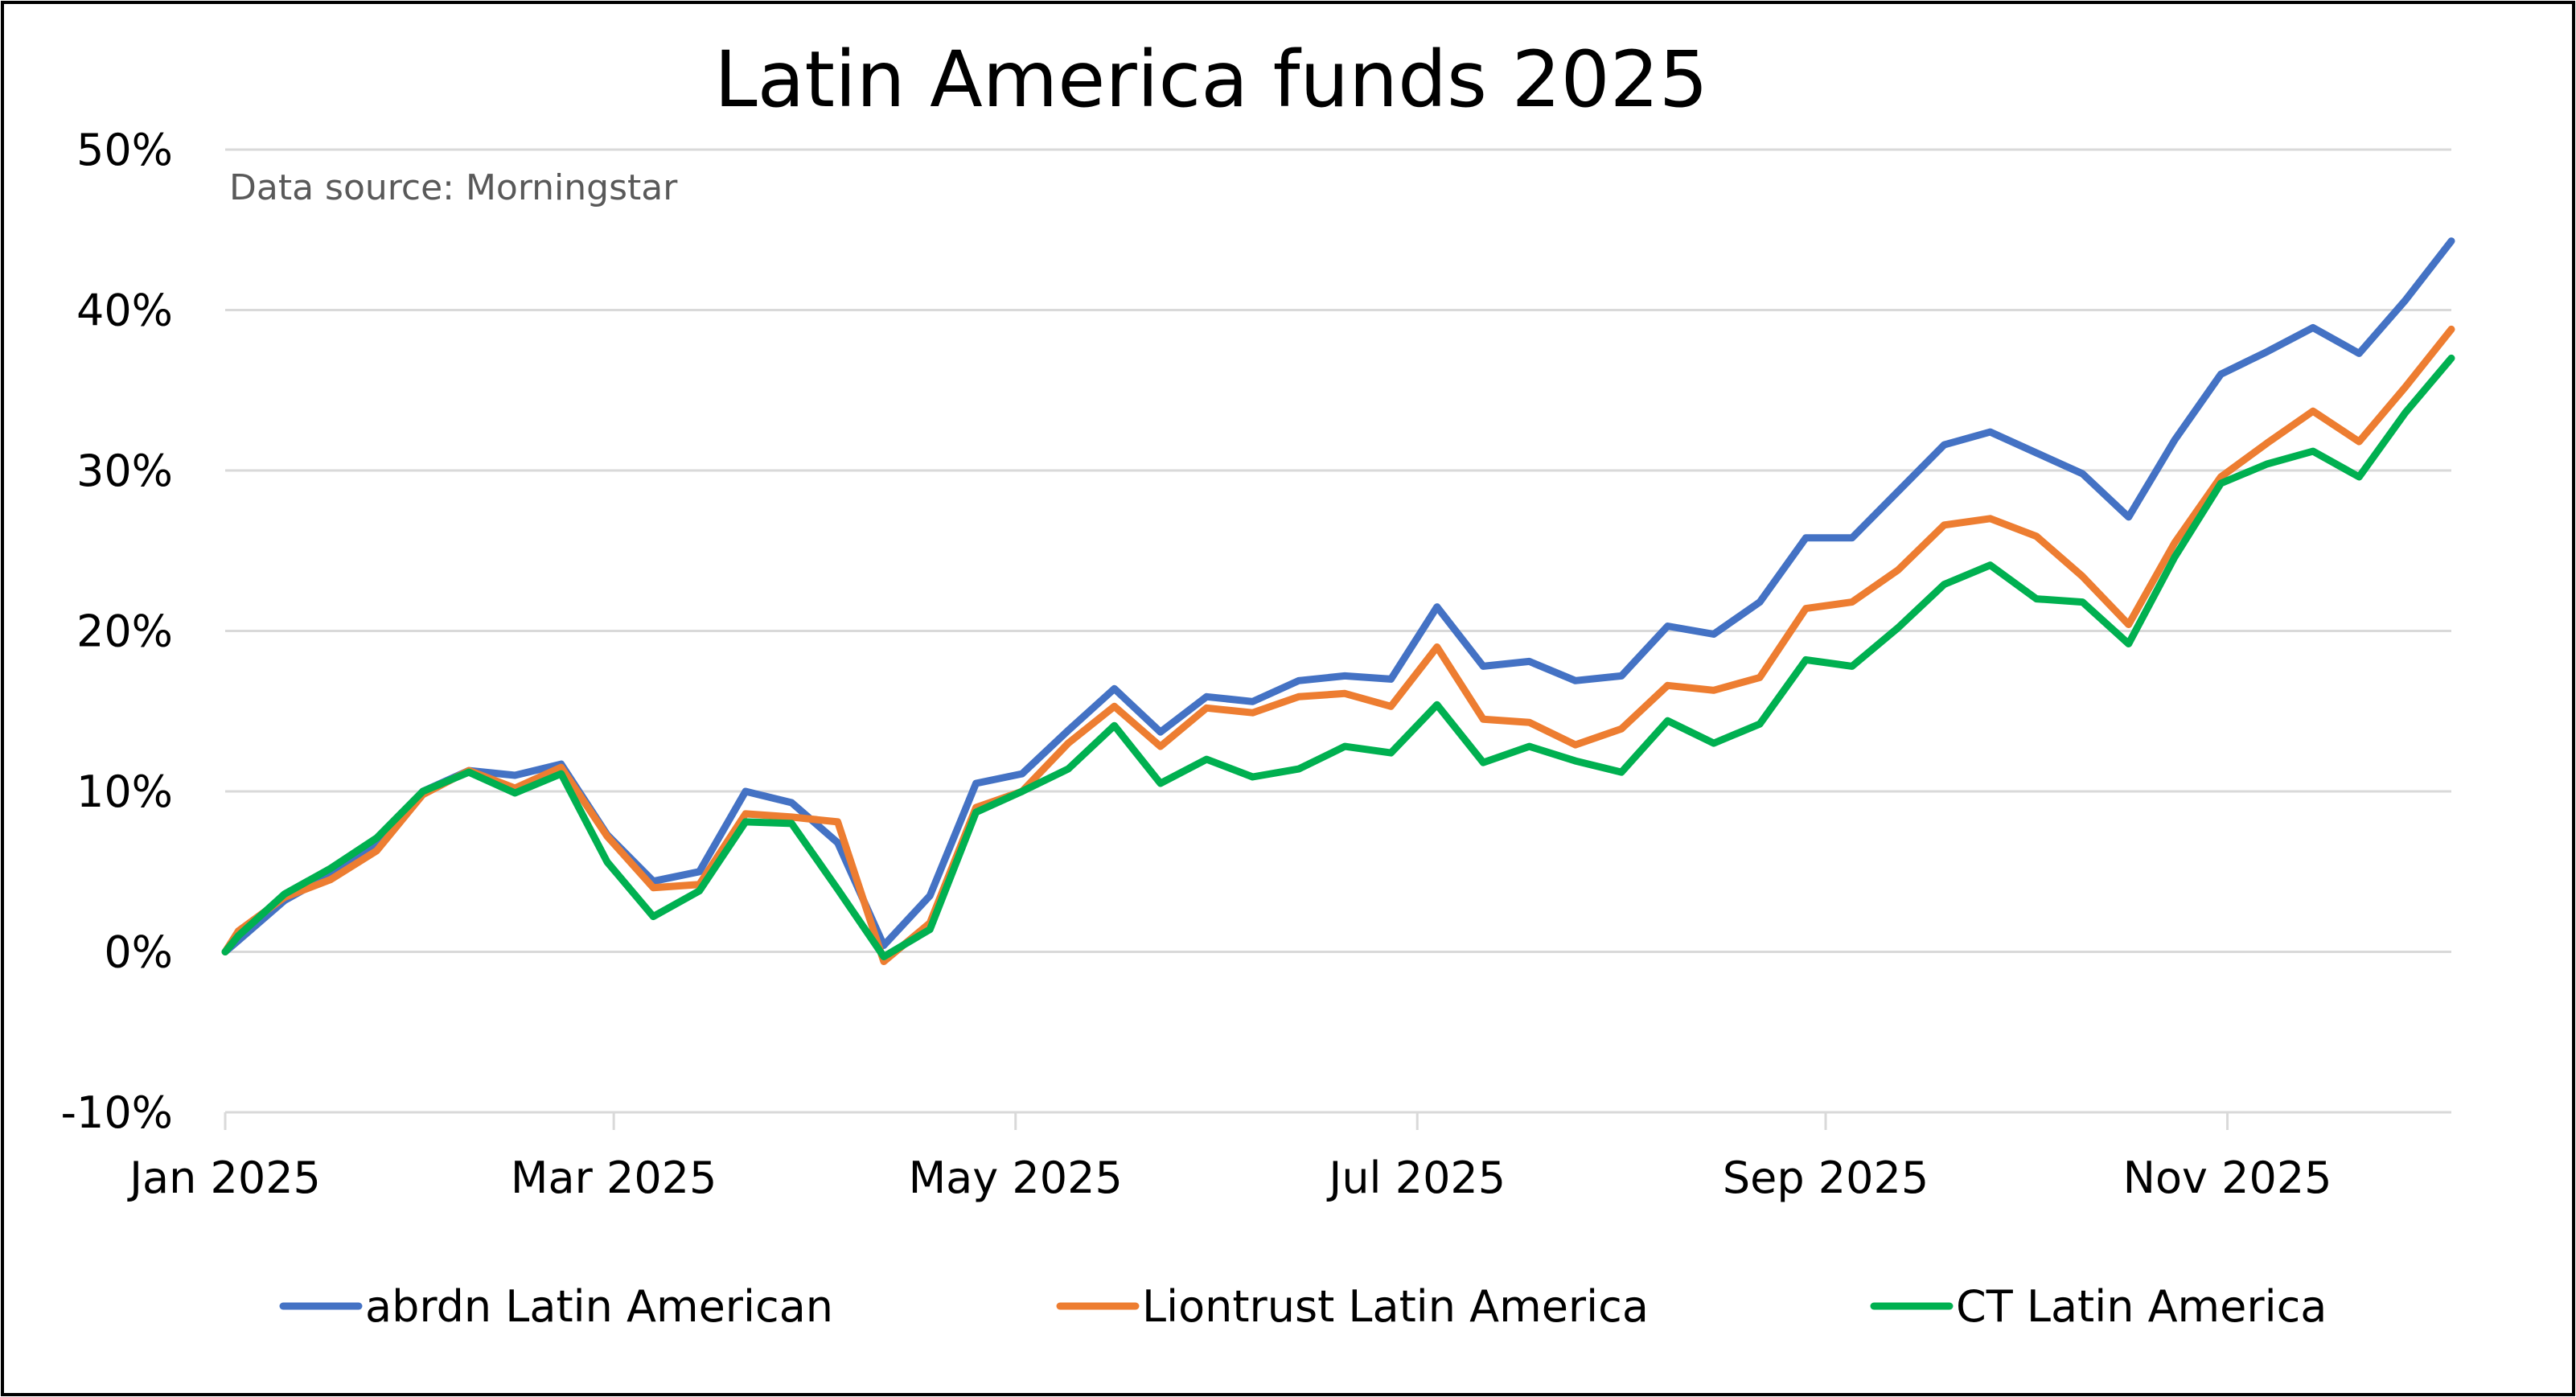 The height and width of the screenshot is (1397, 2576). What do you see at coordinates (1211, 80) in the screenshot?
I see `chart-title: Latin America funds 2025` at bounding box center [1211, 80].